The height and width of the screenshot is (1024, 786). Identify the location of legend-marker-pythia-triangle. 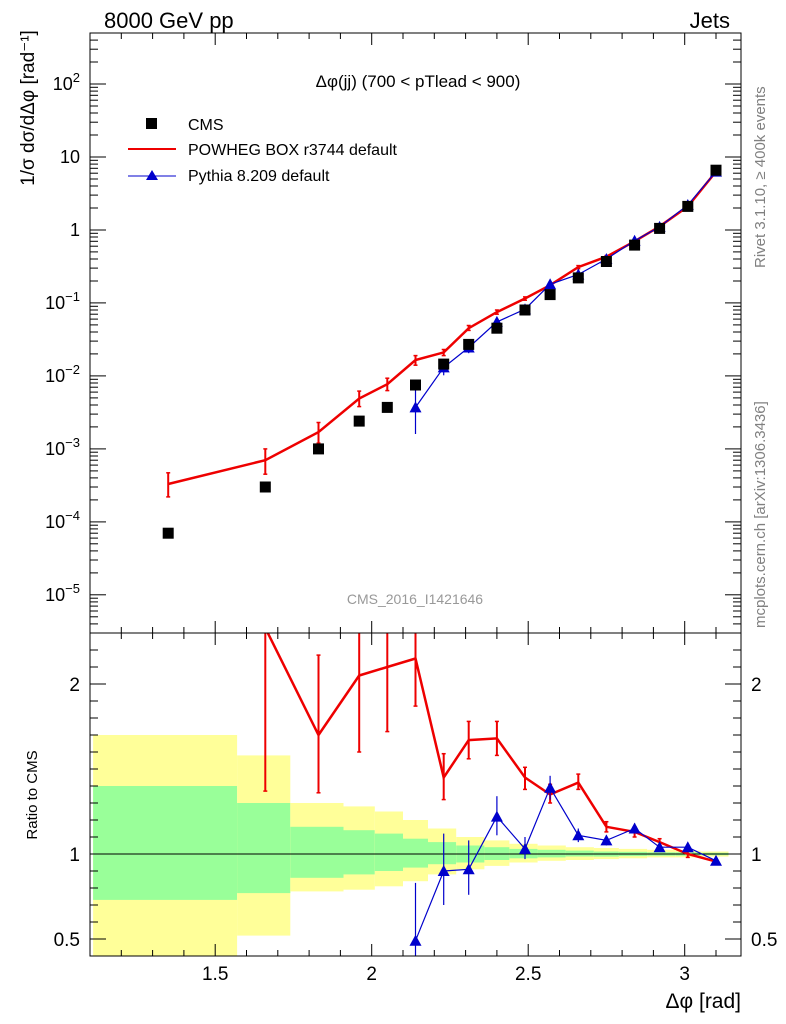
(152, 175).